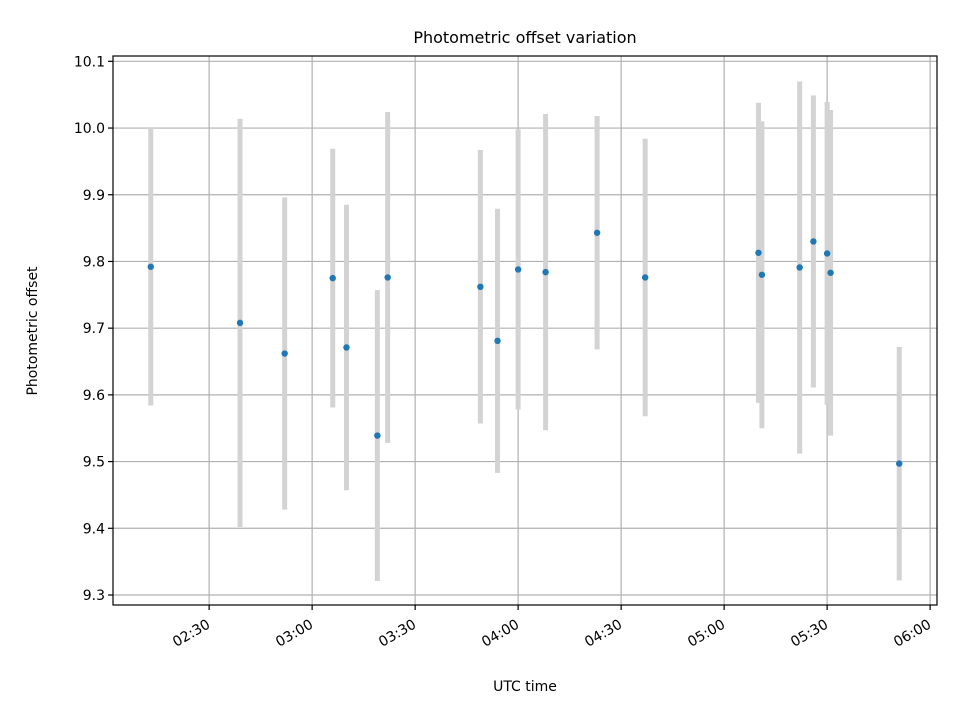 The image size is (960, 720). Describe the element at coordinates (89, 62) in the screenshot. I see `y-tick-label: 10.1` at that location.